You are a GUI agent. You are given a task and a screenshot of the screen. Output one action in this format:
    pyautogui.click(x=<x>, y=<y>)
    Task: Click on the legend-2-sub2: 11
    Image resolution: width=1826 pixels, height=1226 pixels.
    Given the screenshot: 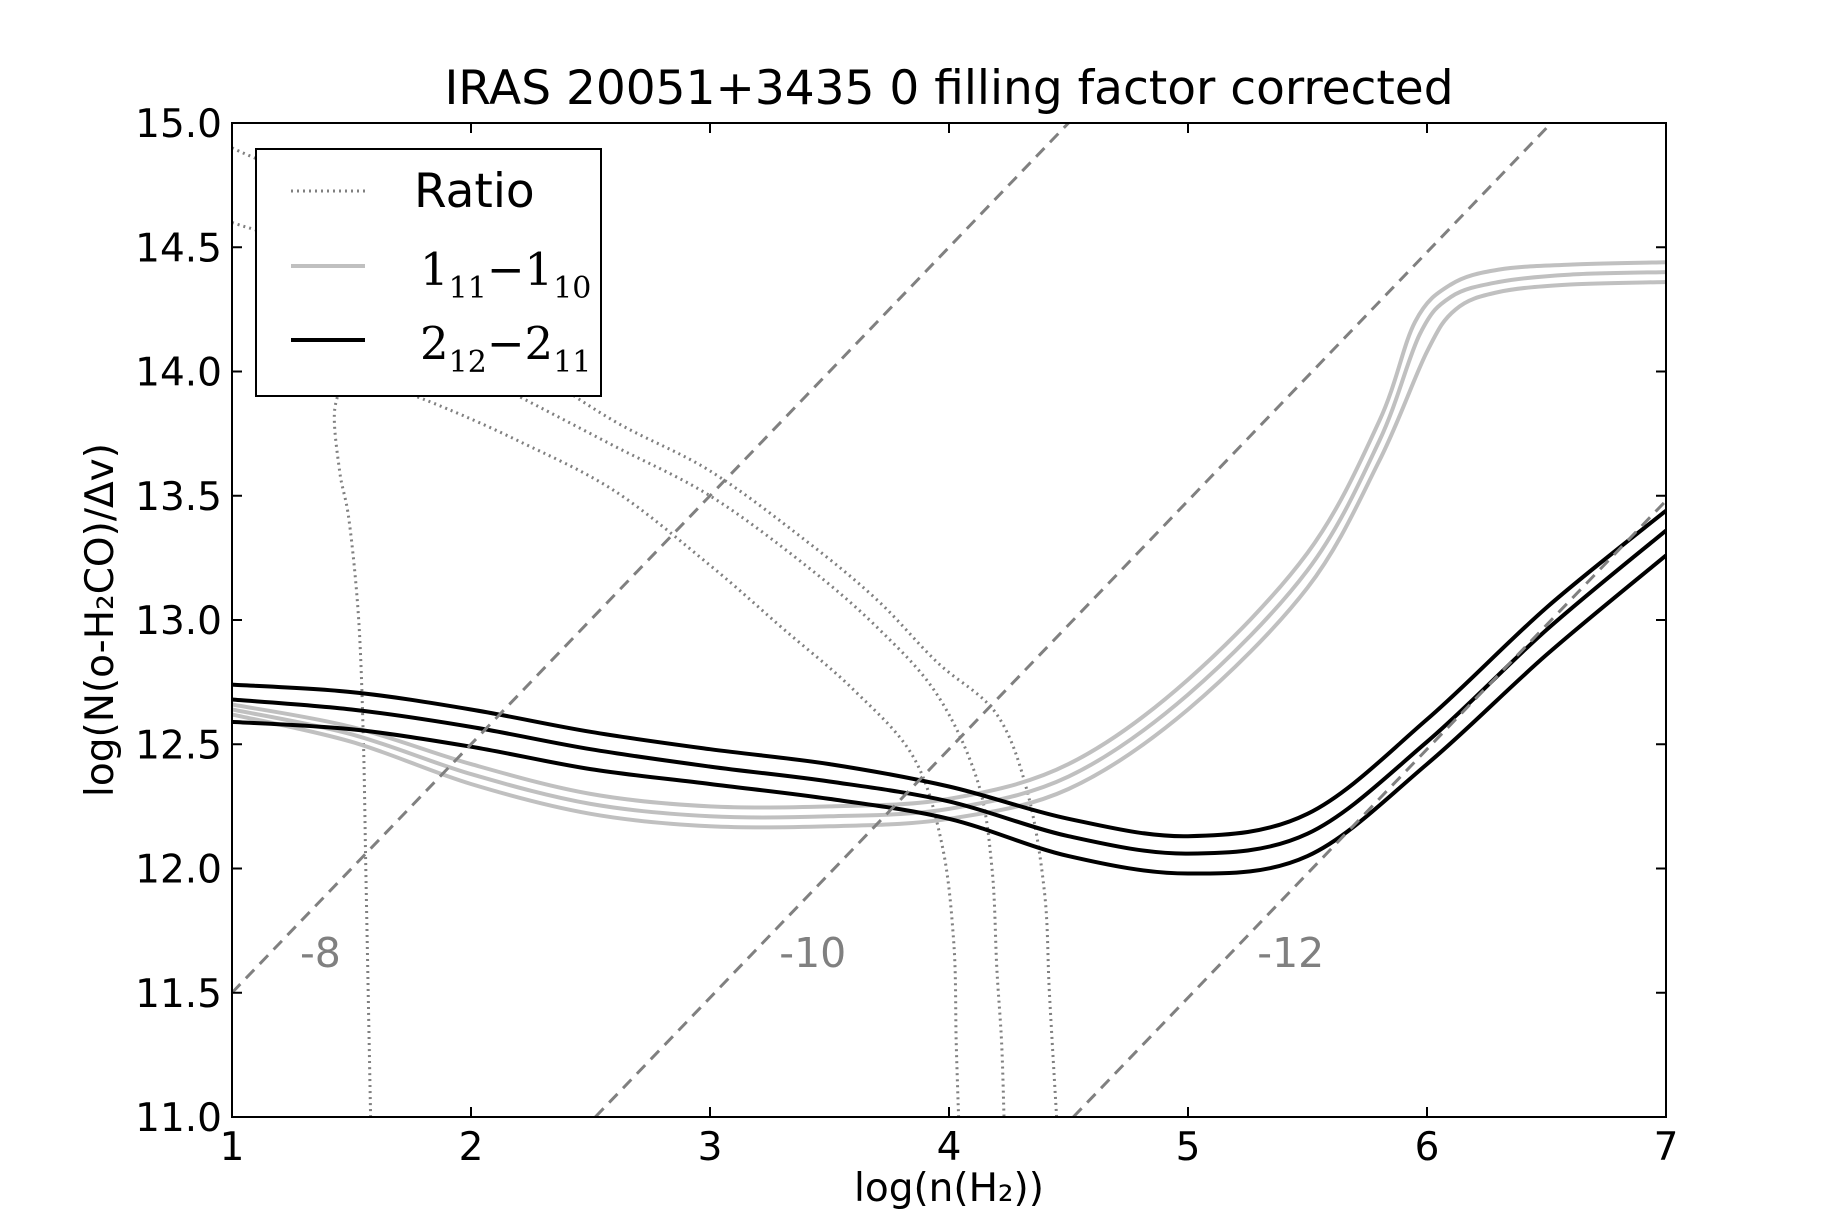 What is the action you would take?
    pyautogui.click(x=572, y=362)
    